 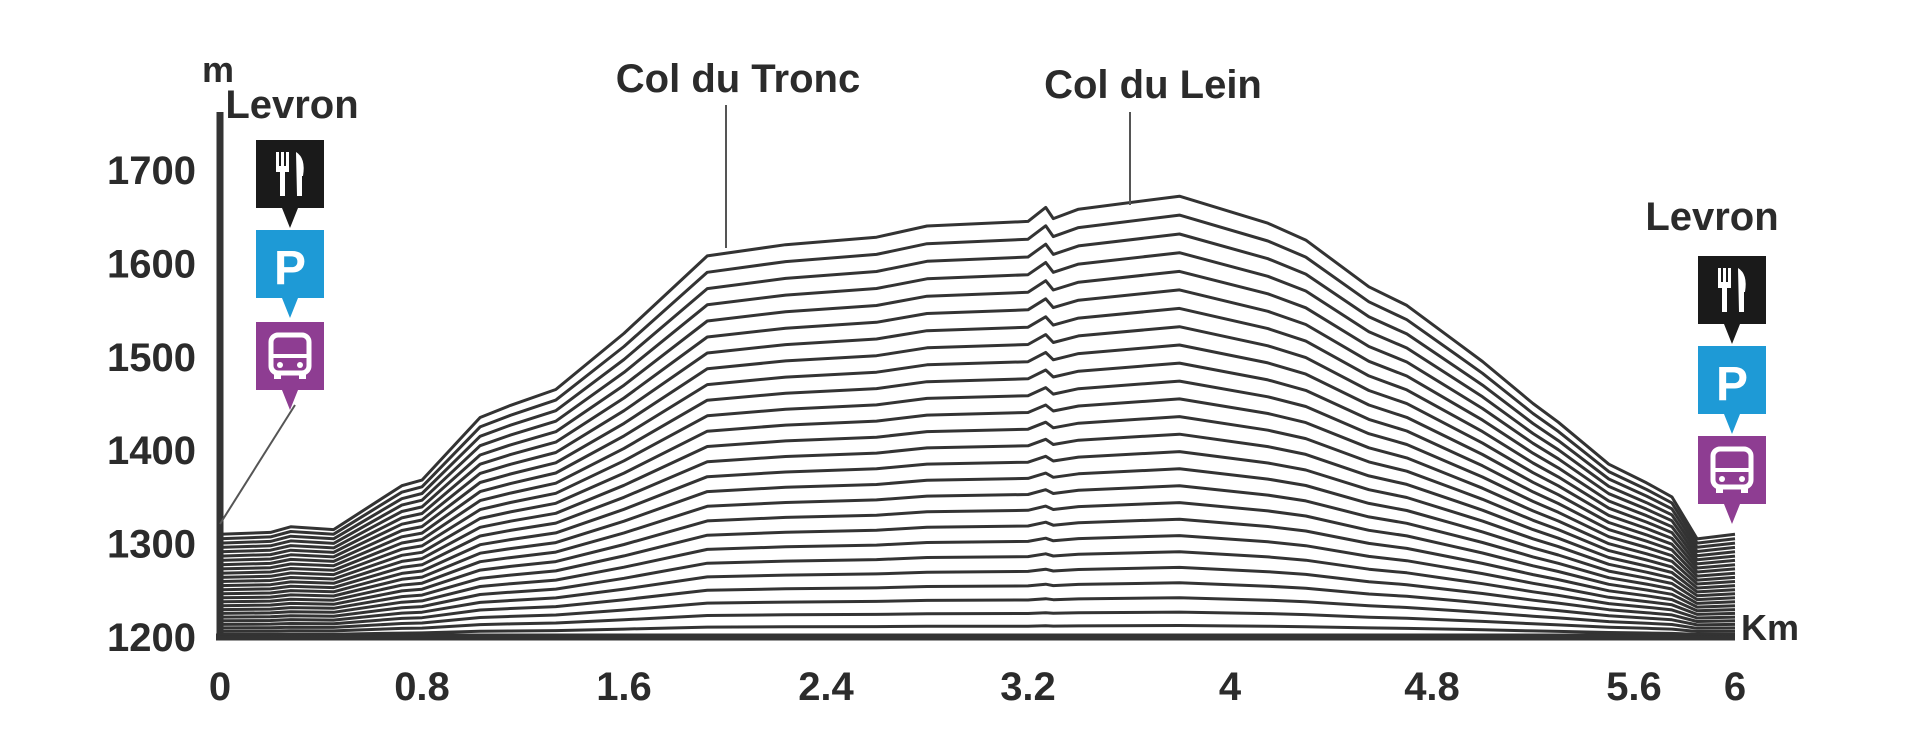 What do you see at coordinates (1432, 687) in the screenshot?
I see `x-tick-label: 4.8` at bounding box center [1432, 687].